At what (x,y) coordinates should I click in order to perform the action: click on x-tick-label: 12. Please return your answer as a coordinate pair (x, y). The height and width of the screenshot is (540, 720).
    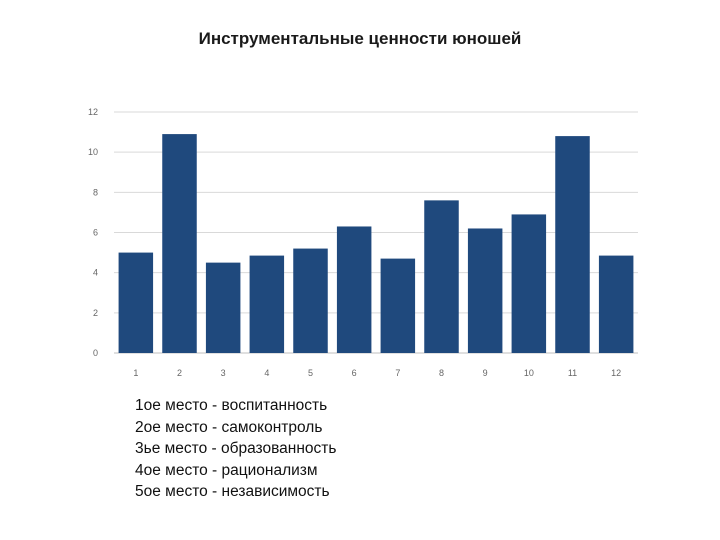
    Looking at the image, I should click on (616, 373).